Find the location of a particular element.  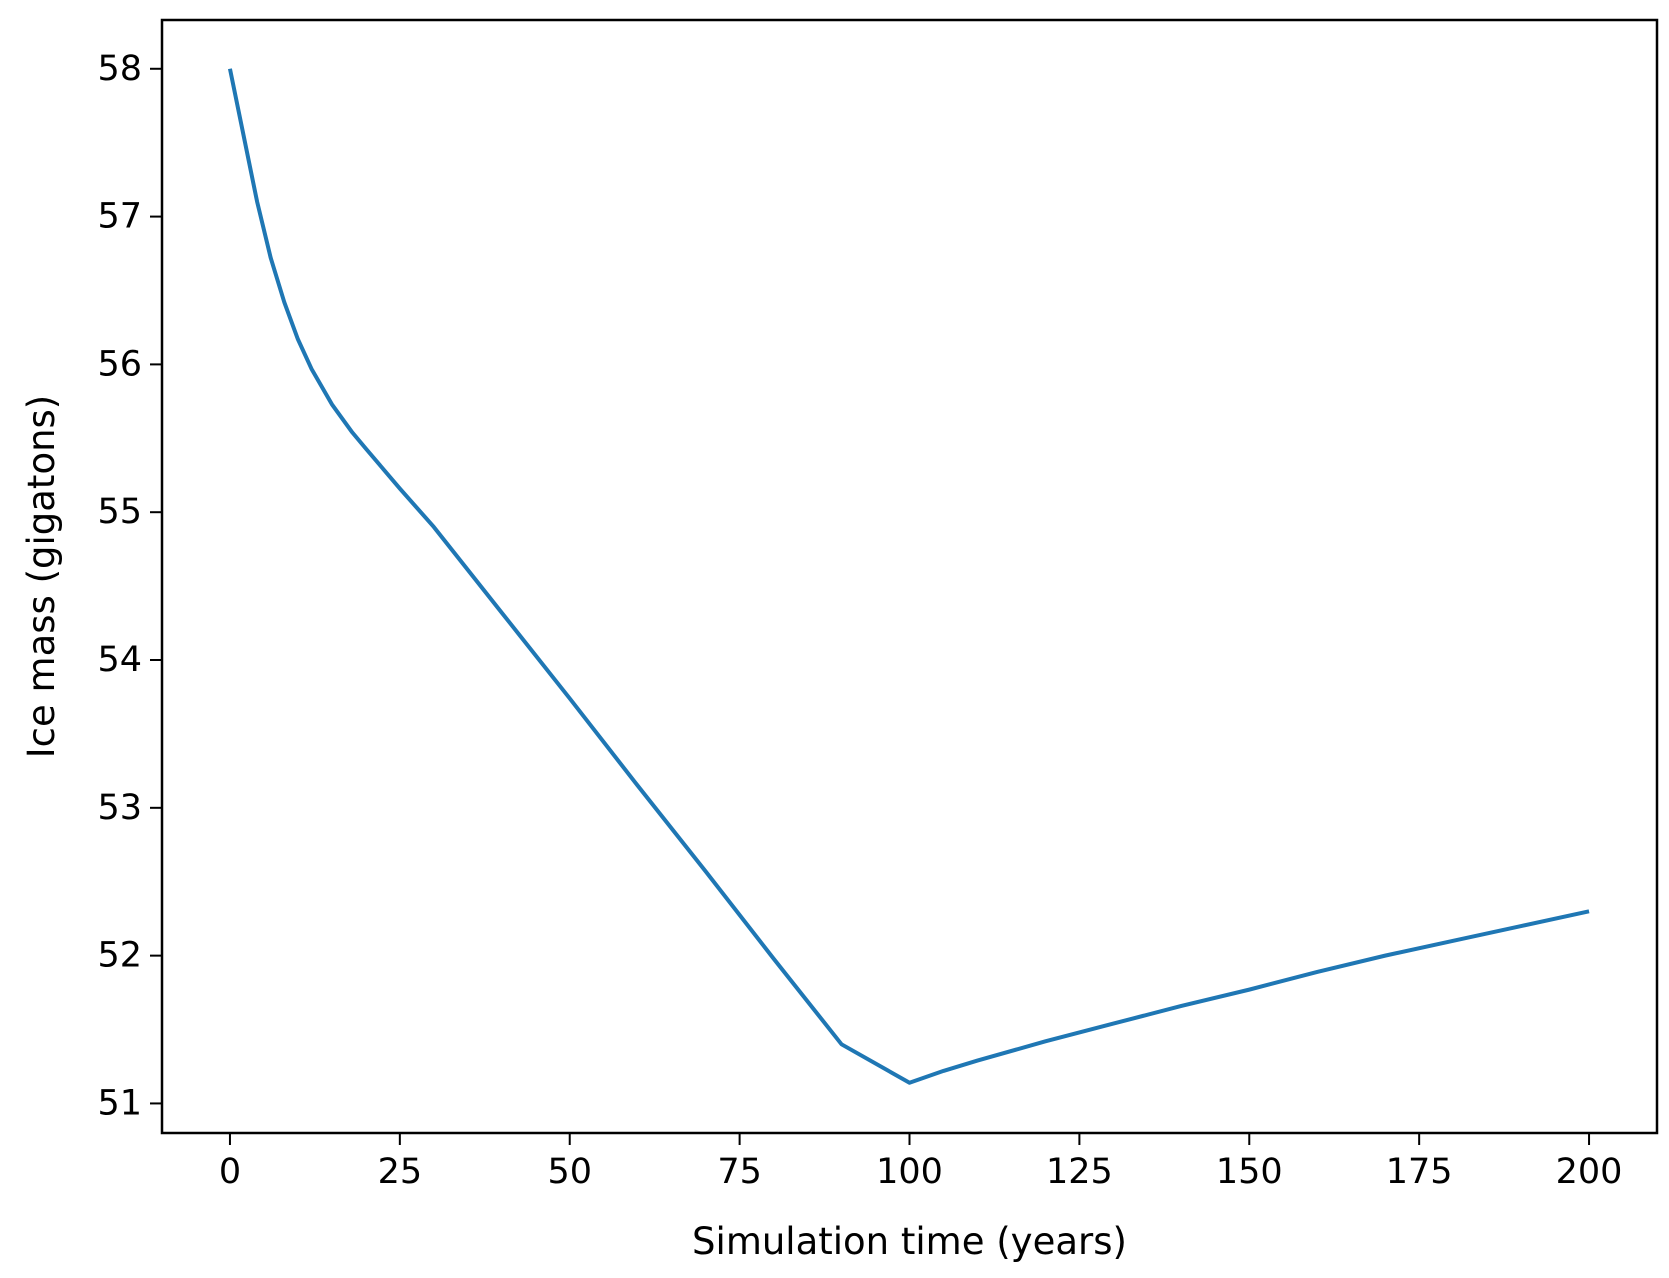

y-tick-label: 52 is located at coordinates (119, 956).